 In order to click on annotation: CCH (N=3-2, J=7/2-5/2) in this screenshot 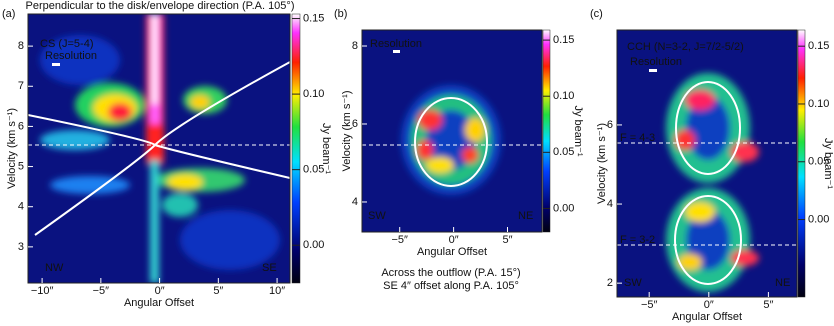, I will do `click(685, 47)`.